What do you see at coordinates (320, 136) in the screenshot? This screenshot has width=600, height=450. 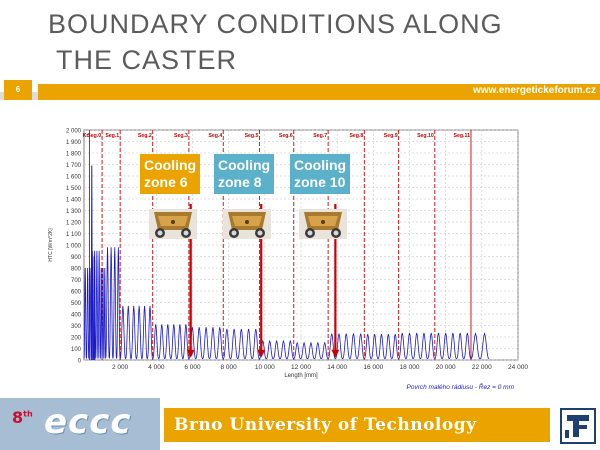 I see `segment-label: Seg.7` at bounding box center [320, 136].